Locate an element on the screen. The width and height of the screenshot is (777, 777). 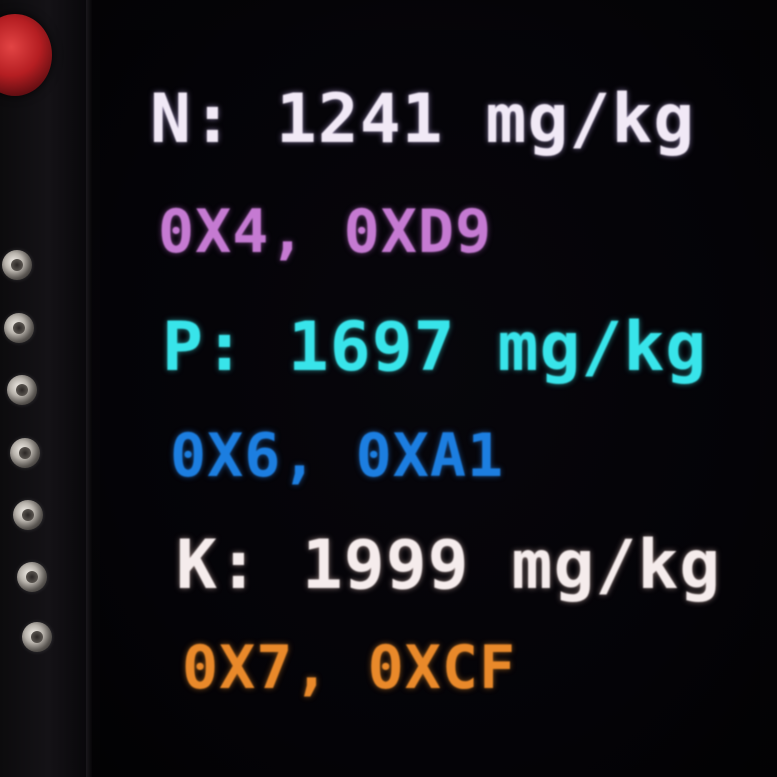
pcb-board-border is located at coordinates (89, 388).